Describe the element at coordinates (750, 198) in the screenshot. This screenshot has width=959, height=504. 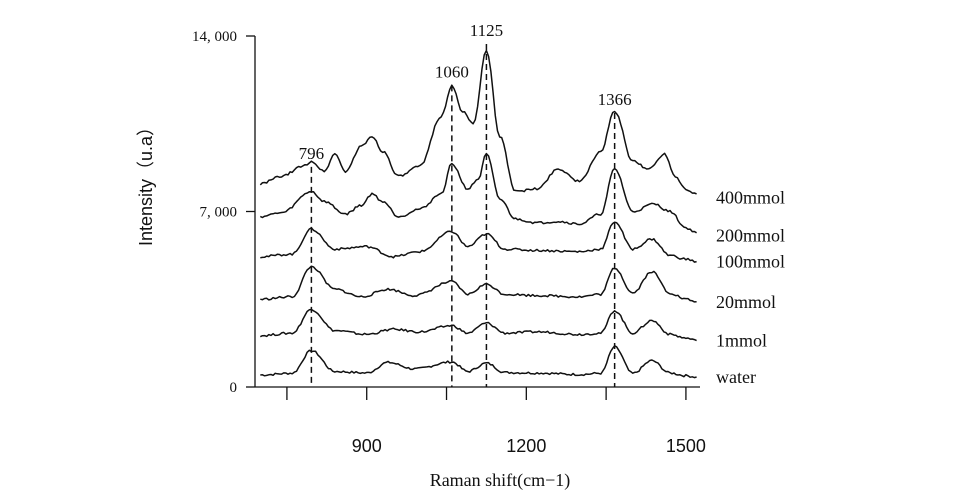
I see `series-label-400mmol: 400mmol` at that location.